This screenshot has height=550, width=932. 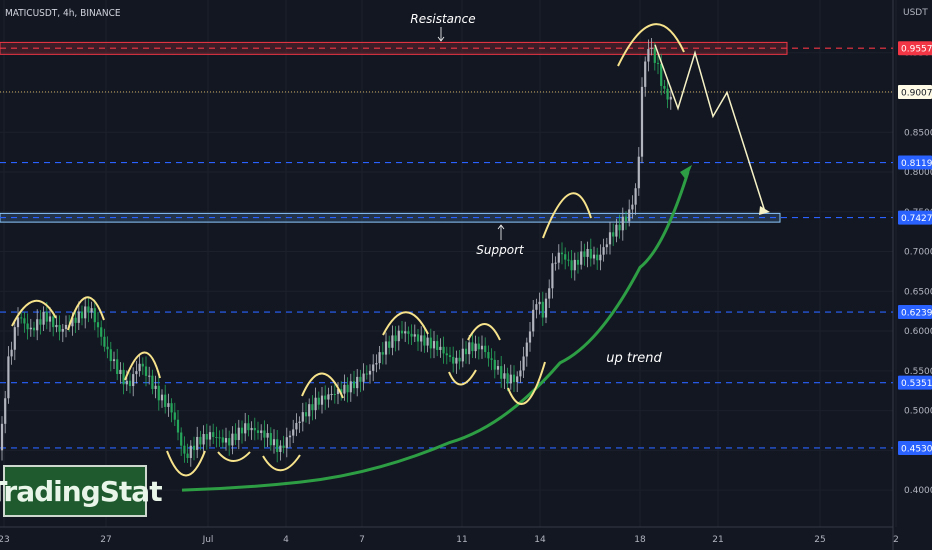 I want to click on x-tick-label: 18, so click(x=640, y=540).